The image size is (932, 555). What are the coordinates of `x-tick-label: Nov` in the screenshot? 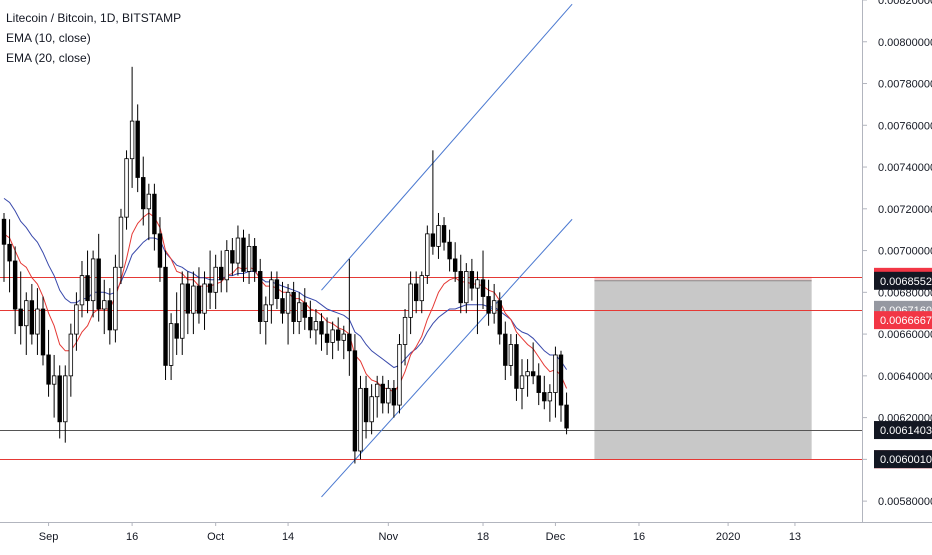 It's located at (389, 537).